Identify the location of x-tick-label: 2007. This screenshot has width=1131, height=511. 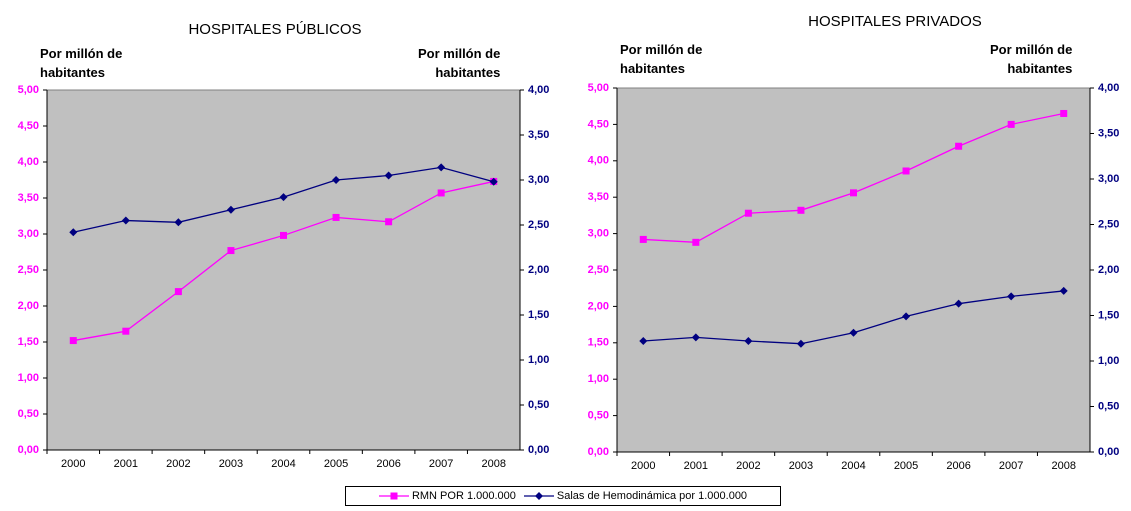
(441, 464).